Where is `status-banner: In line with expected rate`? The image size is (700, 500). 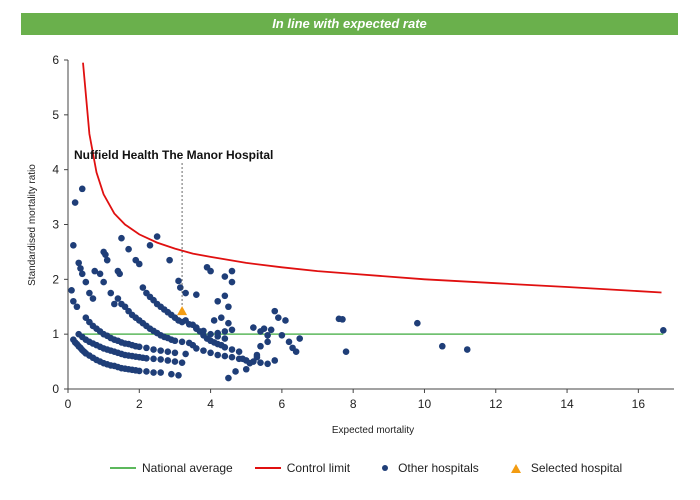
status-banner: In line with expected rate is located at coordinates (349, 24).